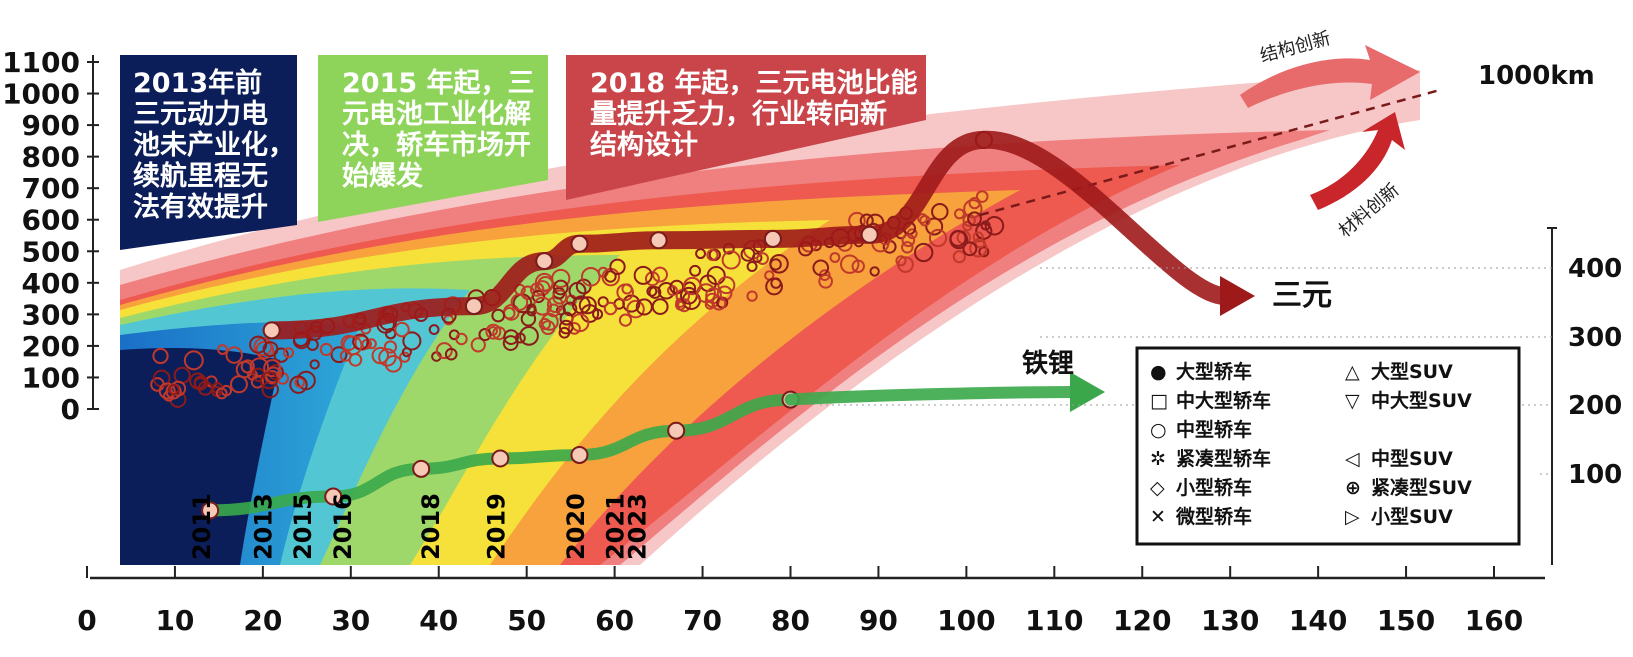 The height and width of the screenshot is (657, 1633). What do you see at coordinates (51, 220) in the screenshot?
I see `y-tick-label: 600` at bounding box center [51, 220].